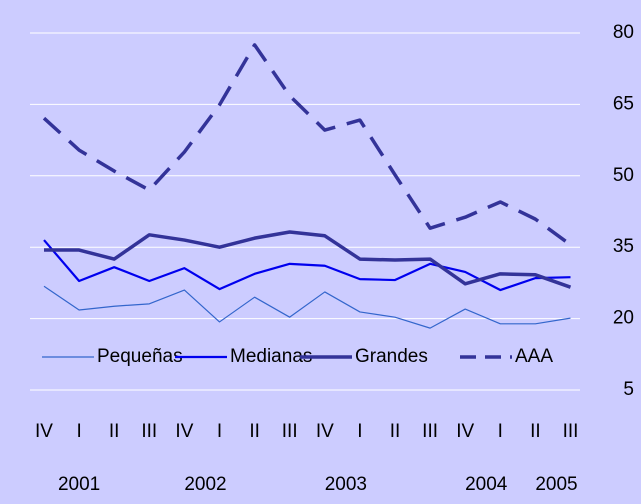  I want to click on legend-label: AAA, so click(534, 356).